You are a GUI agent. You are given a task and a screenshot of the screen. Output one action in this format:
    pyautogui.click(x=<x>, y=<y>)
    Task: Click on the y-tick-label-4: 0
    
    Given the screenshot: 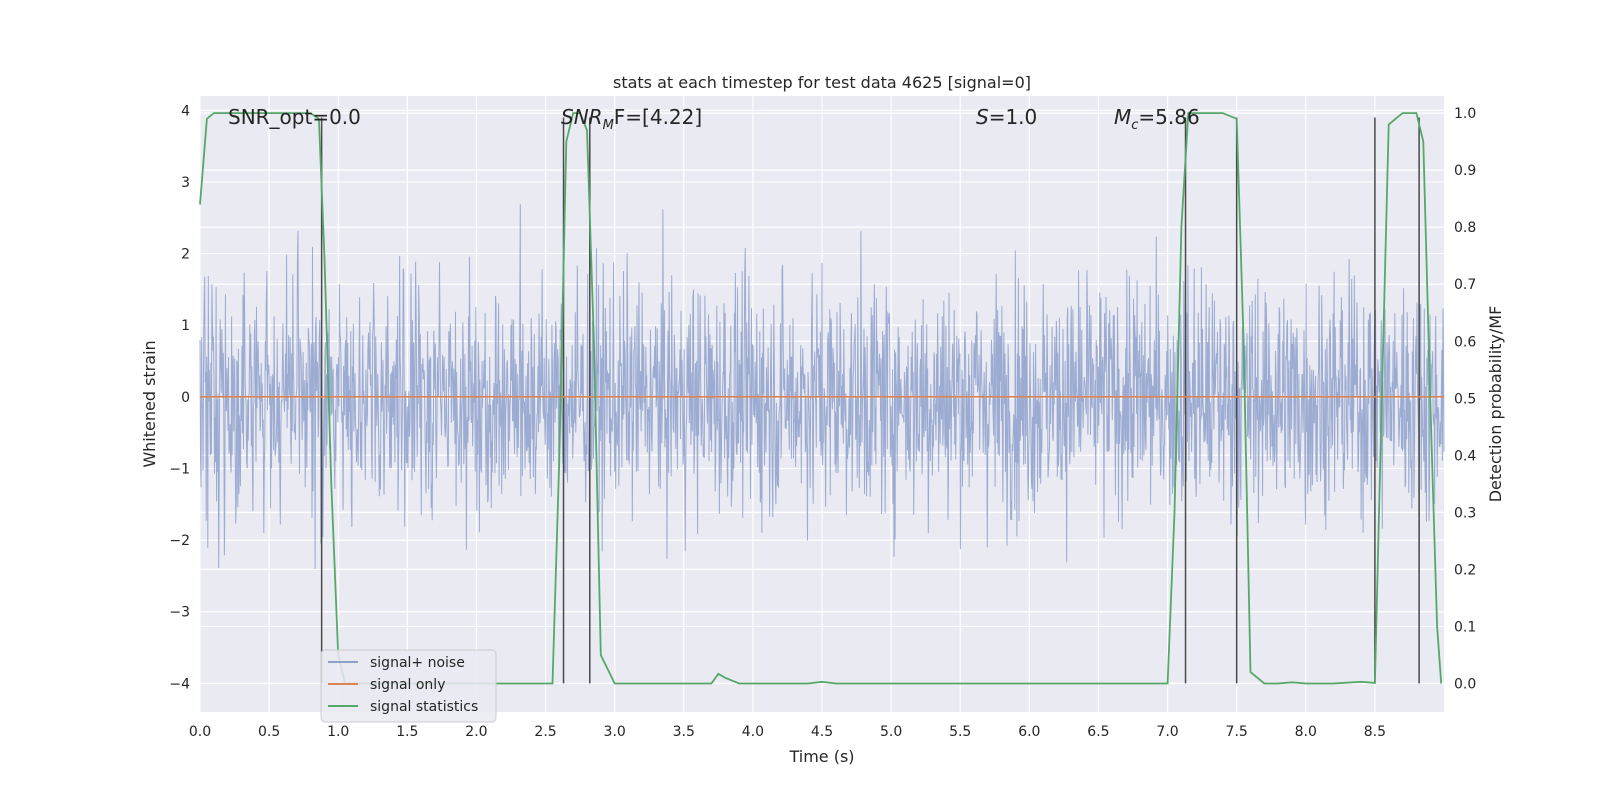 What is the action you would take?
    pyautogui.click(x=185, y=398)
    